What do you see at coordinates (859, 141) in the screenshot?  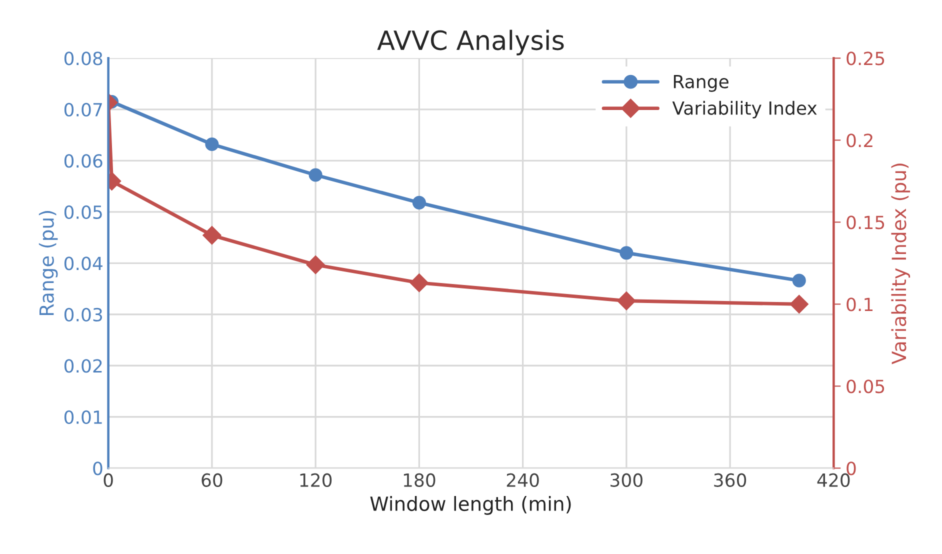 I see `y2-tick-label: 0.2` at bounding box center [859, 141].